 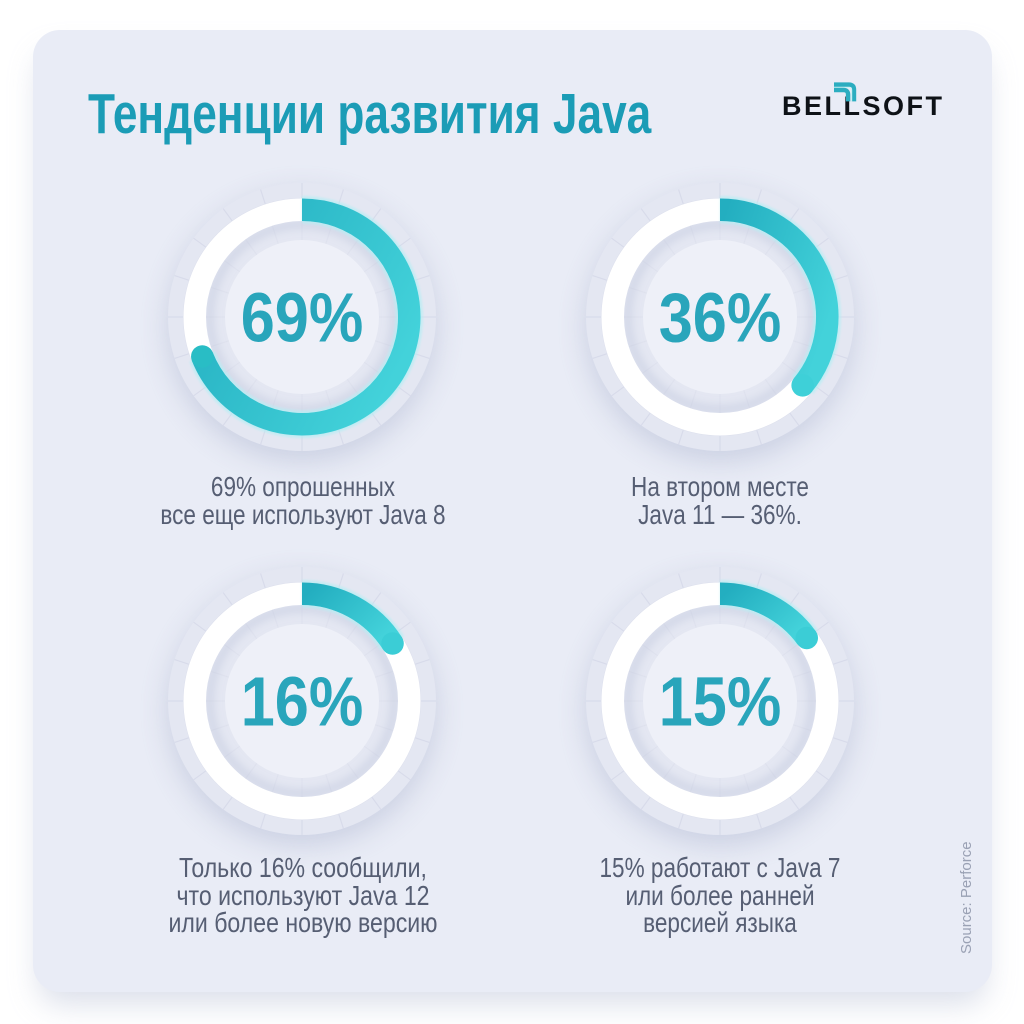 I want to click on svg-text: 36%, so click(x=720, y=317).